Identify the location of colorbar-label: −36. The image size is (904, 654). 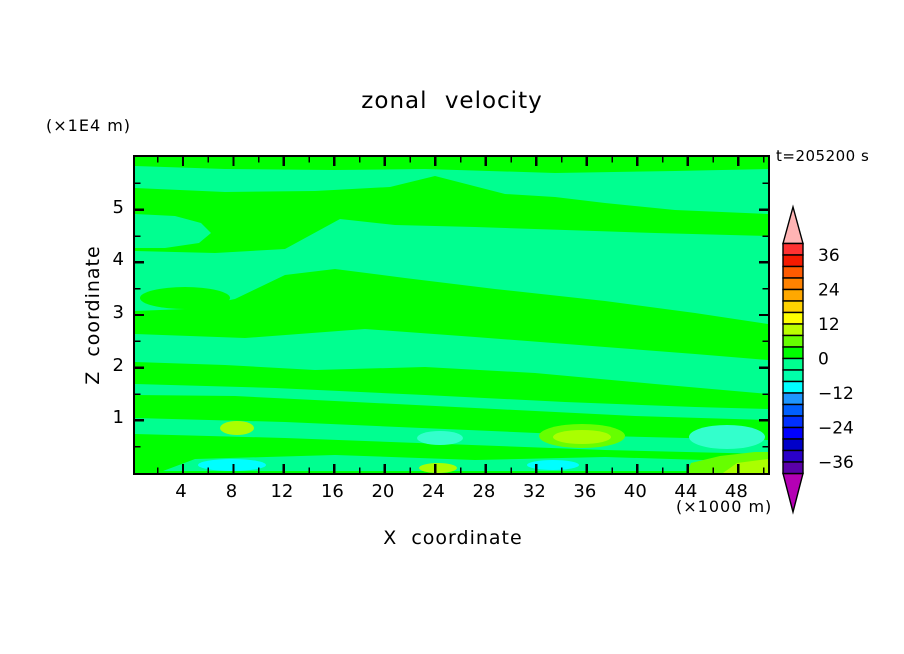
(836, 463).